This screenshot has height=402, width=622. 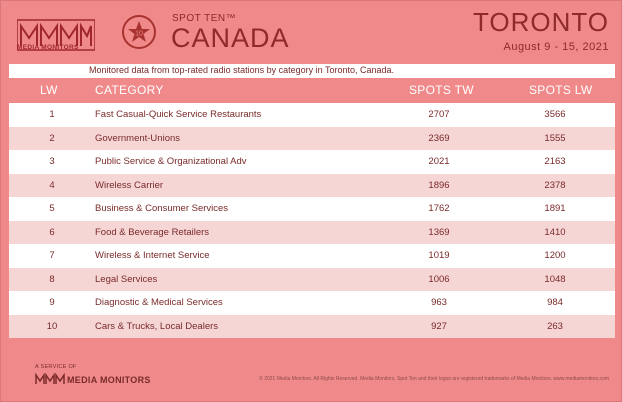 What do you see at coordinates (555, 185) in the screenshot?
I see `row-spots-lw: 2378` at bounding box center [555, 185].